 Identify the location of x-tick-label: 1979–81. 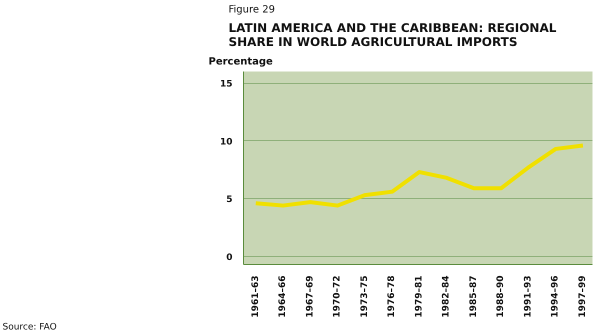
(419, 296).